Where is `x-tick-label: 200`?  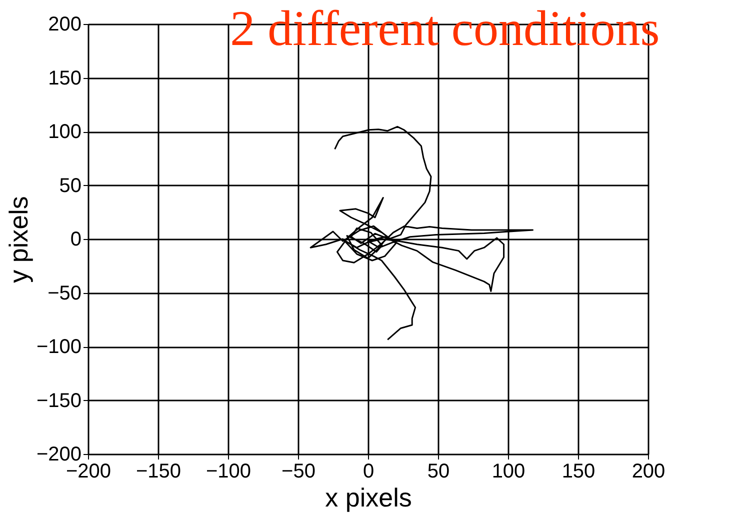 x-tick-label: 200 is located at coordinates (649, 471).